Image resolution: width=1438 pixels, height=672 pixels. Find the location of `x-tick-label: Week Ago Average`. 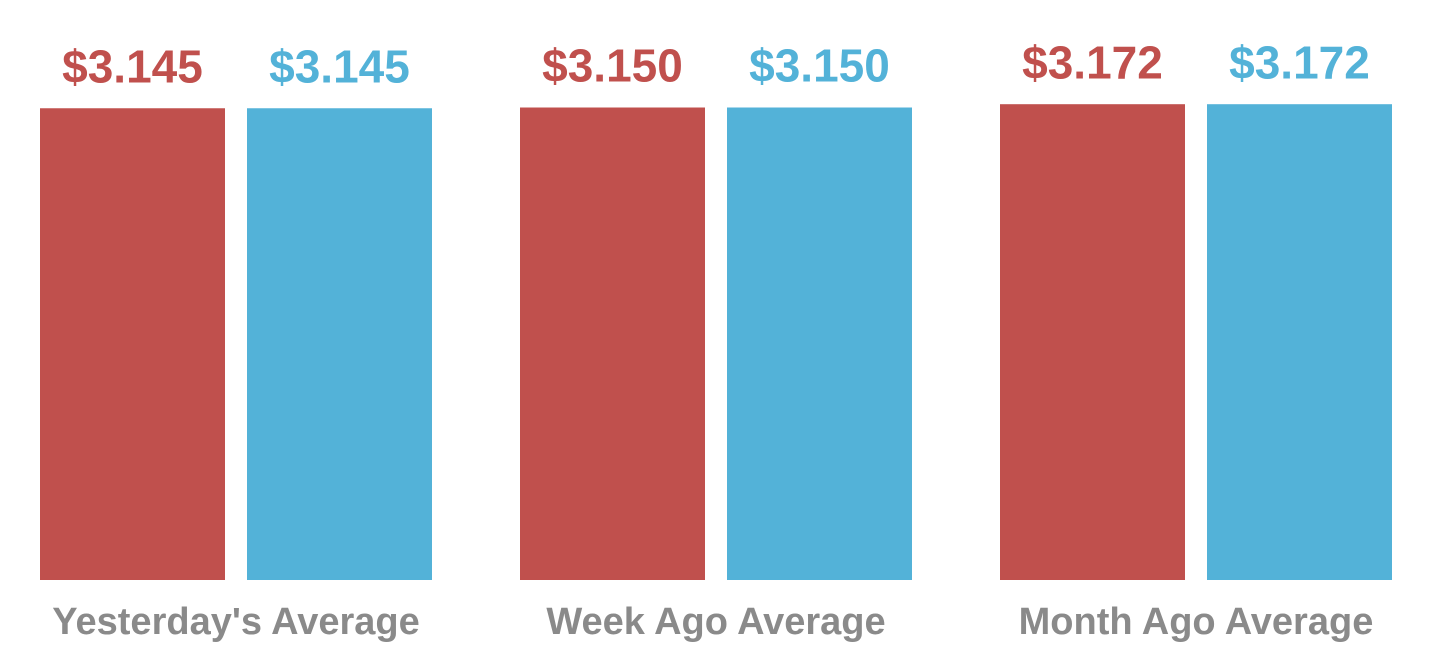

x-tick-label: Week Ago Average is located at coordinates (715, 622).